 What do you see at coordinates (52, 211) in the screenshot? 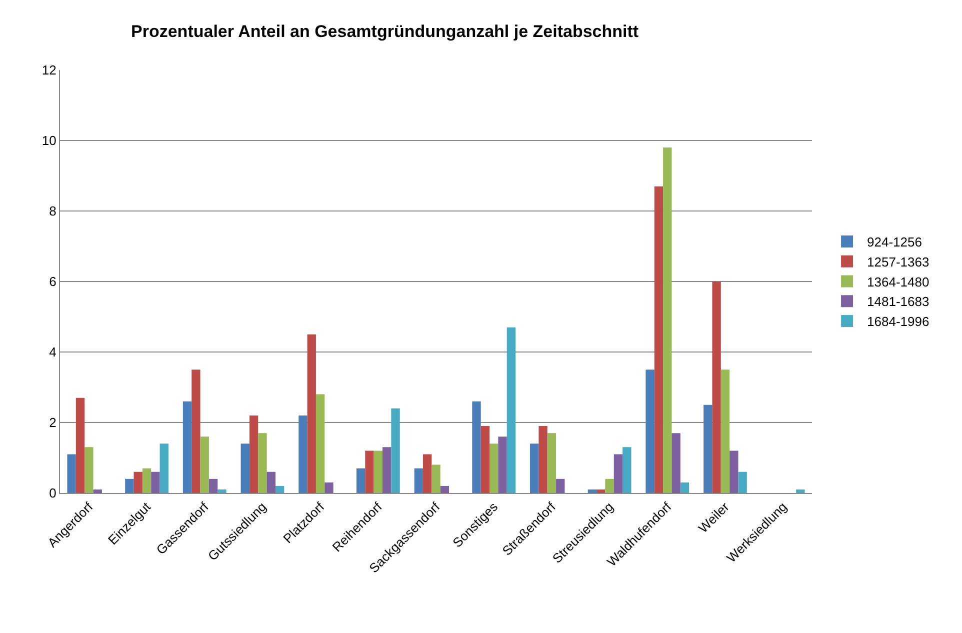
I see `y-tick-label: 8` at bounding box center [52, 211].